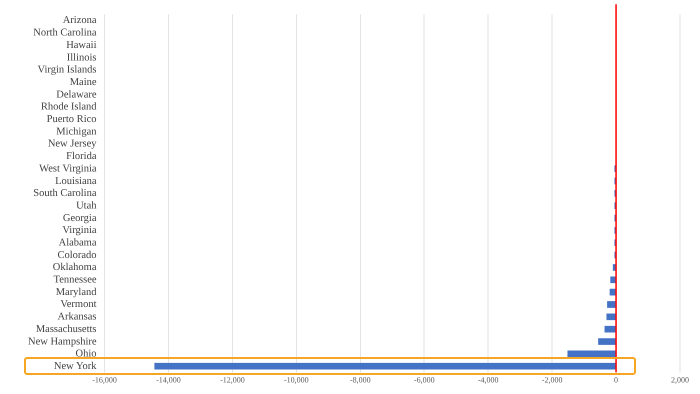 This screenshot has height=394, width=700. What do you see at coordinates (76, 181) in the screenshot?
I see `y-tick-label: Louisiana` at bounding box center [76, 181].